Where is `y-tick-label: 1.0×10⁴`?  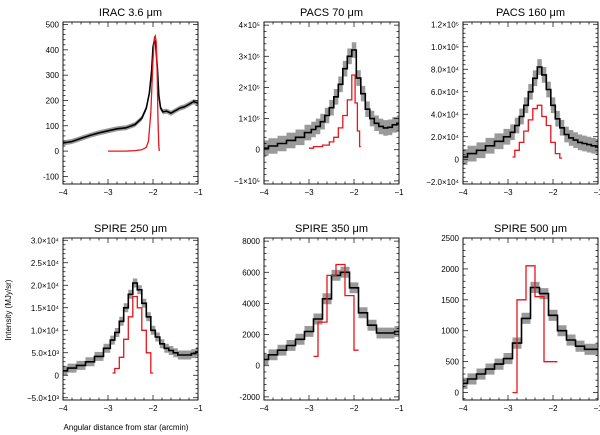 y-tick-label: 1.0×10⁴ is located at coordinates (45, 330).